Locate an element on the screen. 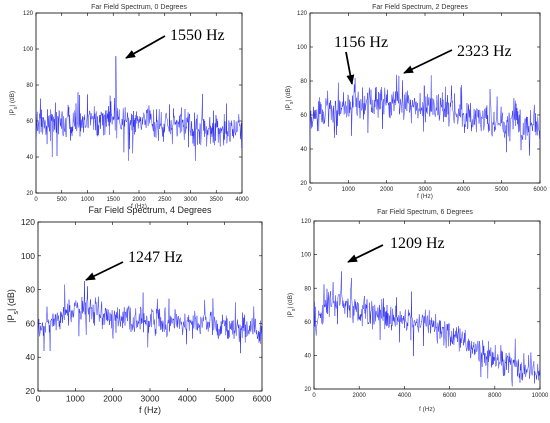  x-tick-label: 500 is located at coordinates (62, 200).